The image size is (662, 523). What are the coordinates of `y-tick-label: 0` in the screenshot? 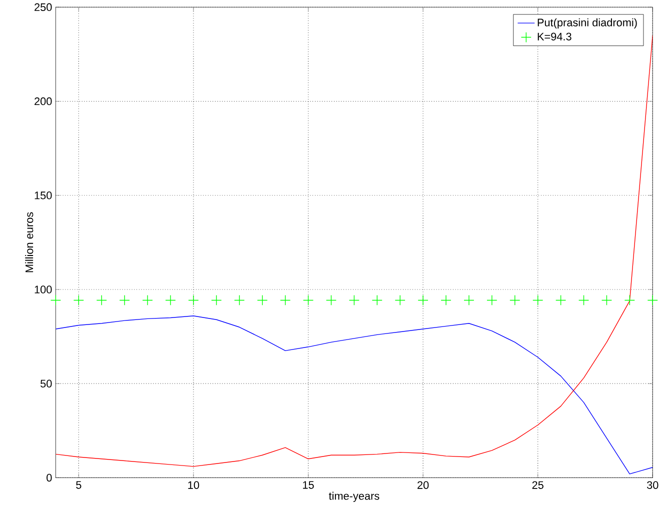 It's located at (49, 478).